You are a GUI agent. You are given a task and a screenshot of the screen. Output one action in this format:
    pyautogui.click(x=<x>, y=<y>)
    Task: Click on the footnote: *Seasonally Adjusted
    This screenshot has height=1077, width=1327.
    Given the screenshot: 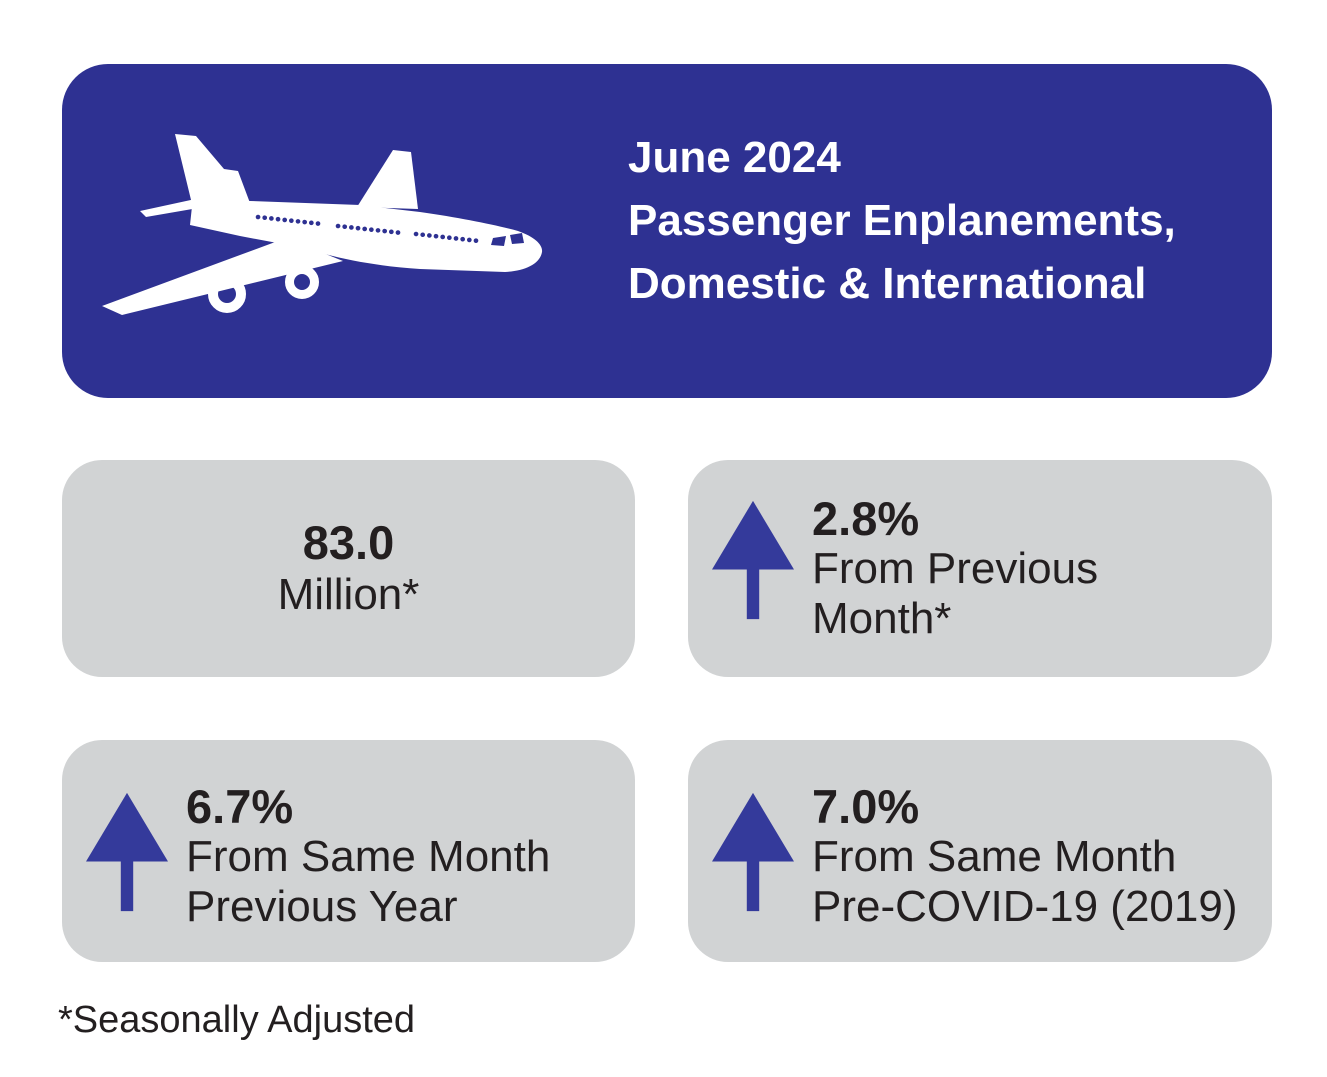 What is the action you would take?
    pyautogui.click(x=237, y=1020)
    